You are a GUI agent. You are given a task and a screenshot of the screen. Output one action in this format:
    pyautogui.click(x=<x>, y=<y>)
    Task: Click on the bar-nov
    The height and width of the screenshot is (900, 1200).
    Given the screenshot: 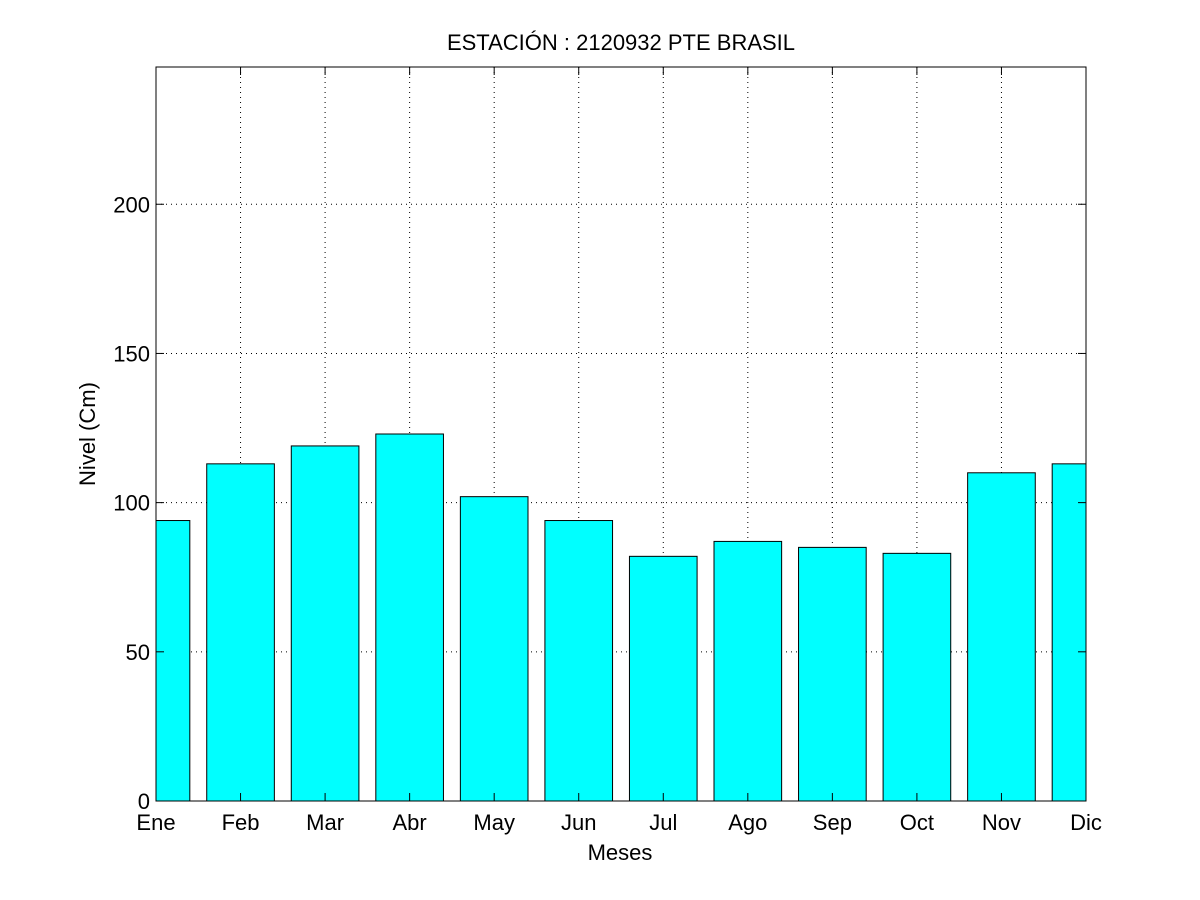 What is the action you would take?
    pyautogui.click(x=1001, y=636)
    